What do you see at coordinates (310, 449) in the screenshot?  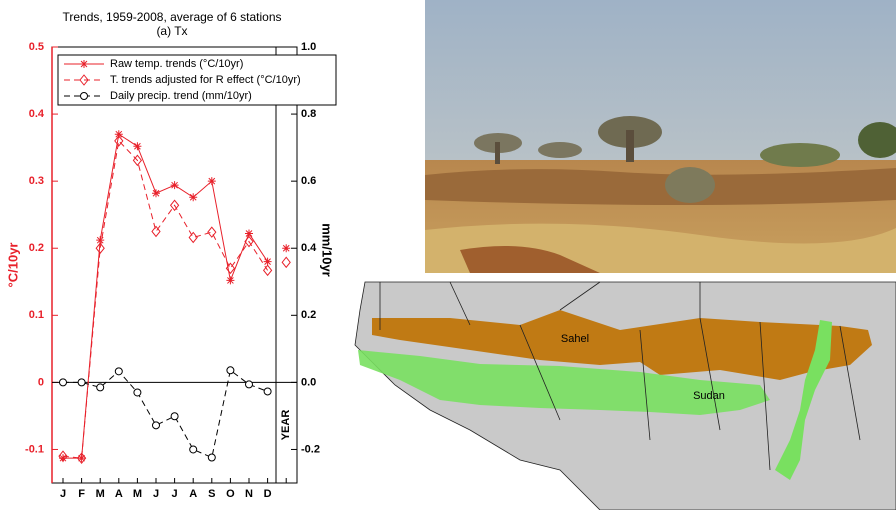 I see `y2-tick-label: -0.2` at bounding box center [310, 449].